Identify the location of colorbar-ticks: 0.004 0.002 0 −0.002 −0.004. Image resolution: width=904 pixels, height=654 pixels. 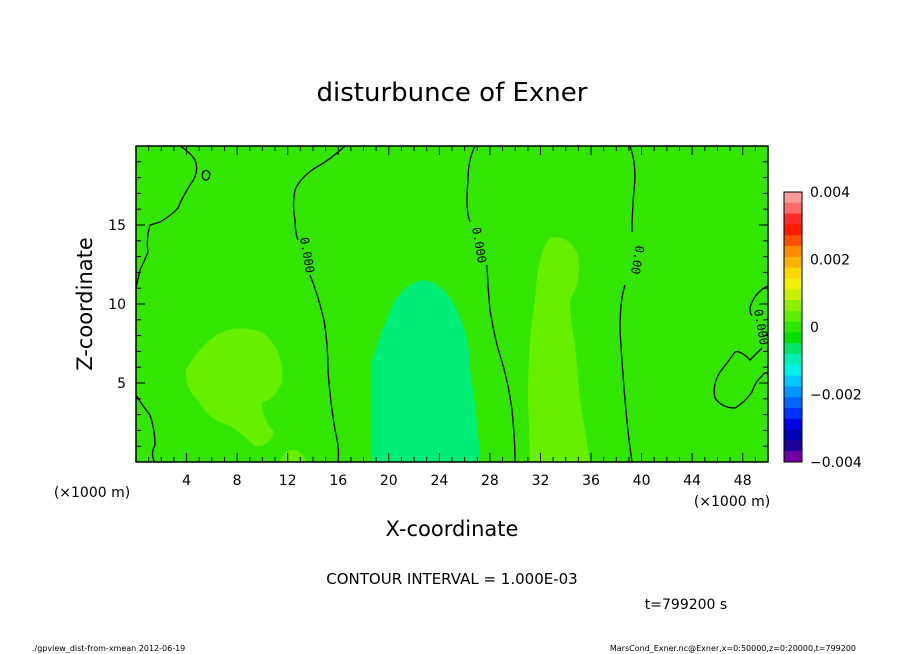
(836, 328).